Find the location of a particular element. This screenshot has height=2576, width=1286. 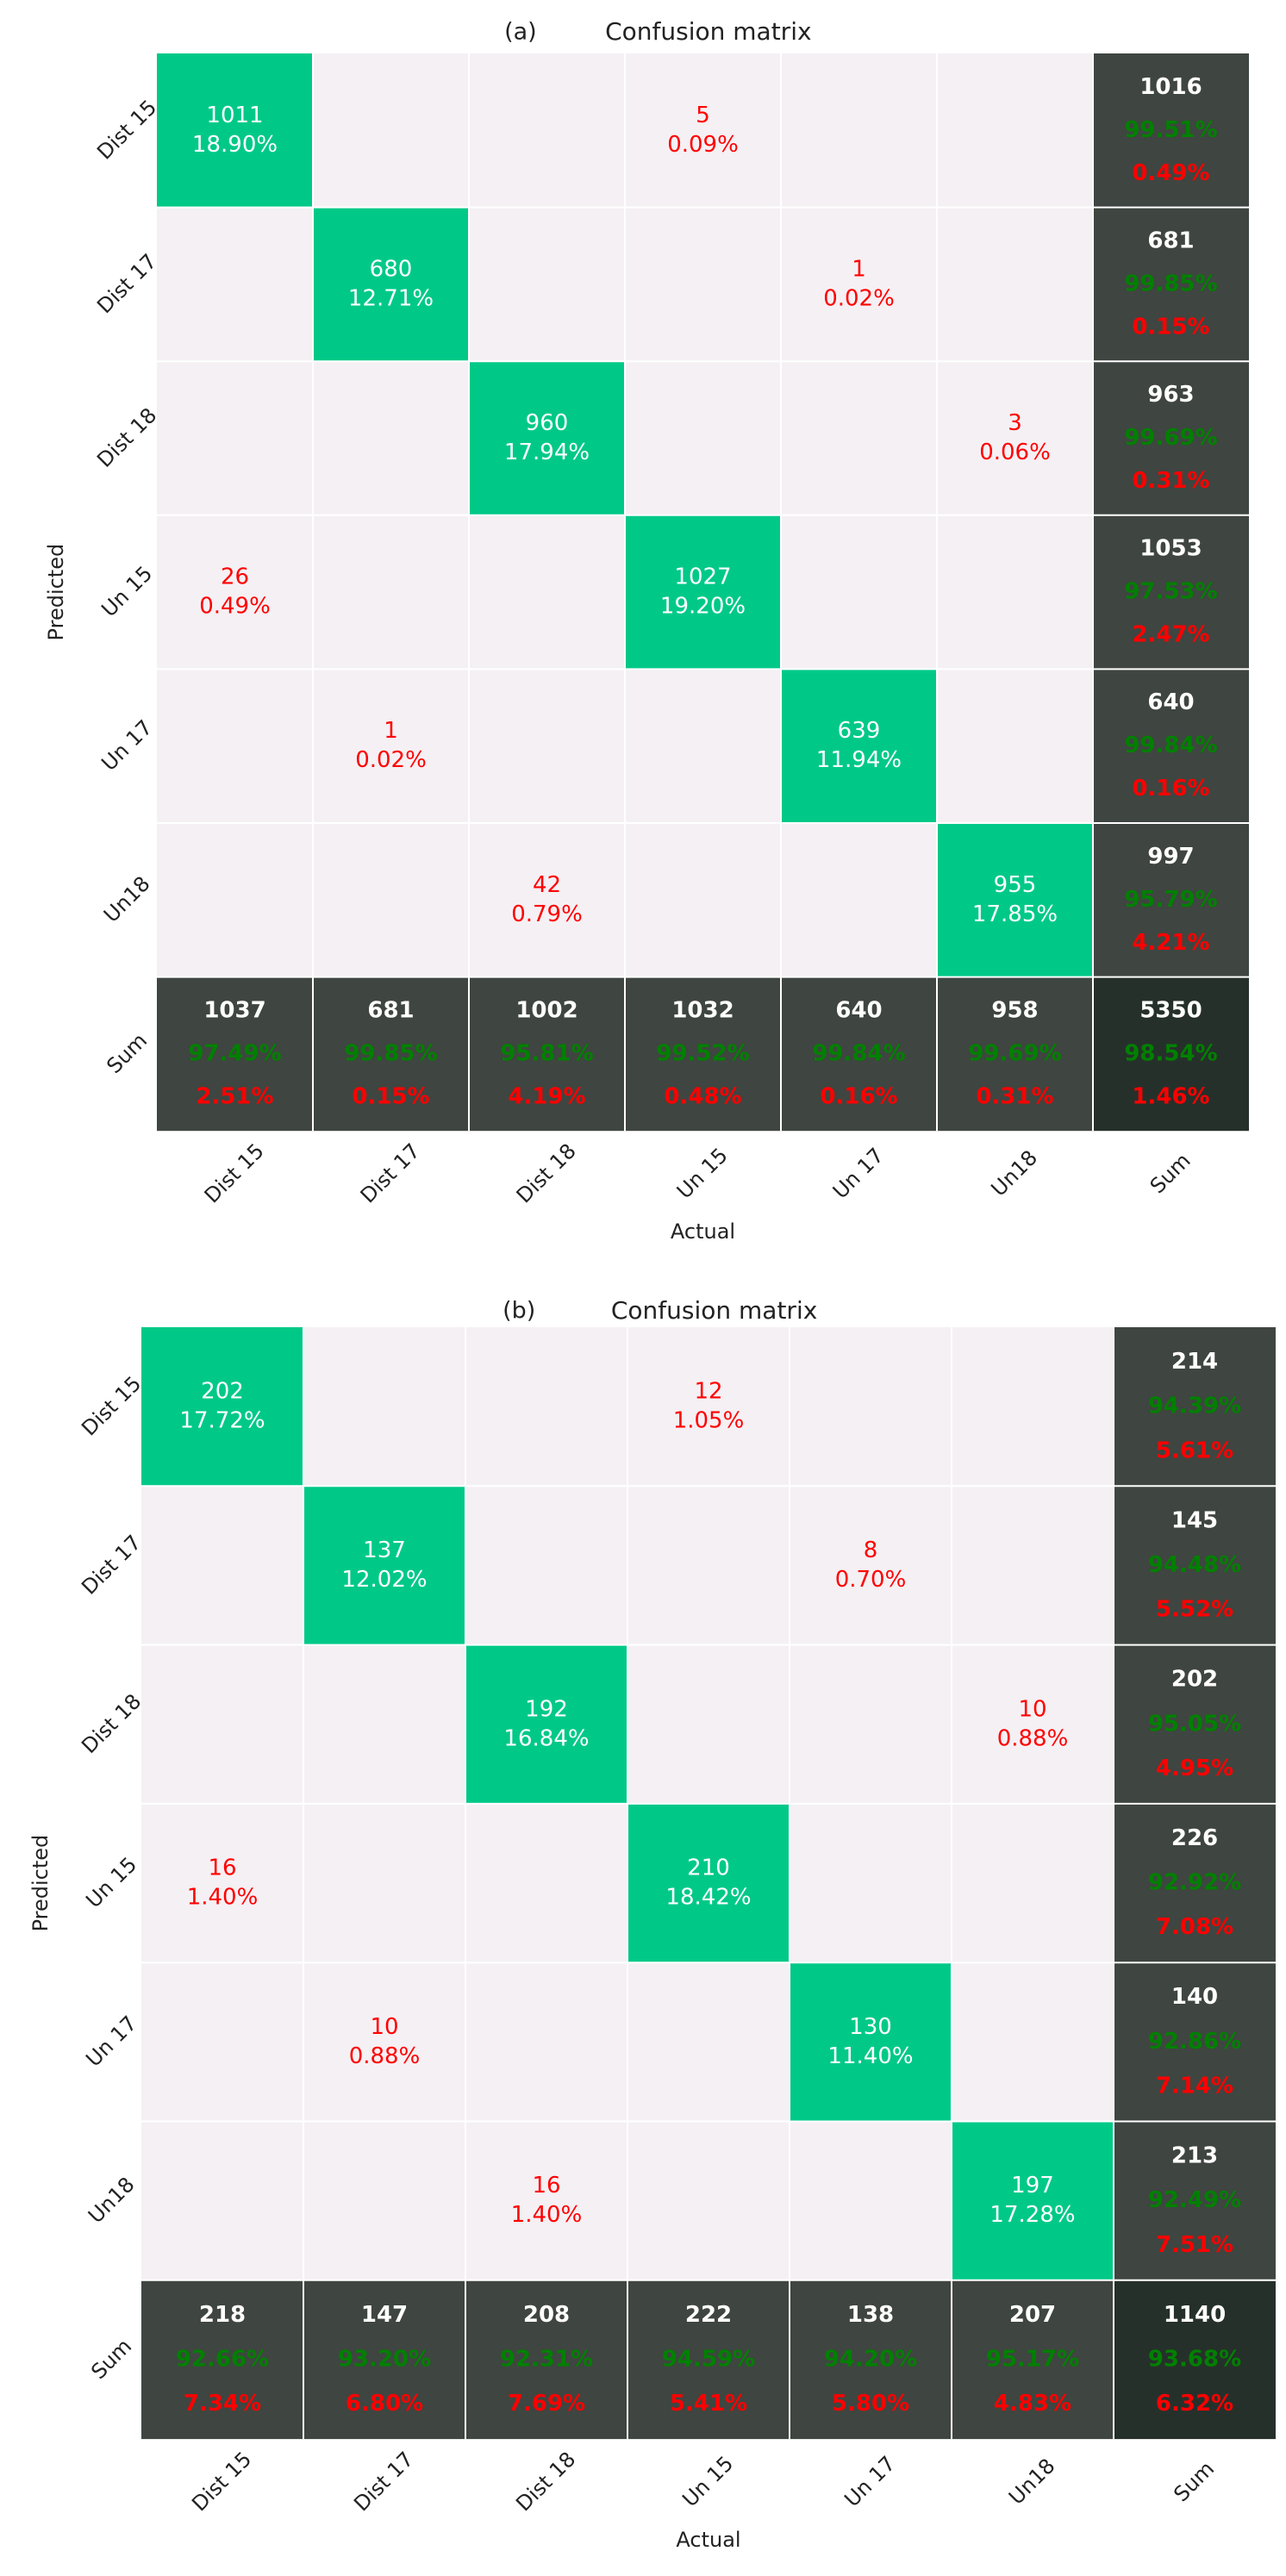

sum-total: 208 is located at coordinates (546, 2315).